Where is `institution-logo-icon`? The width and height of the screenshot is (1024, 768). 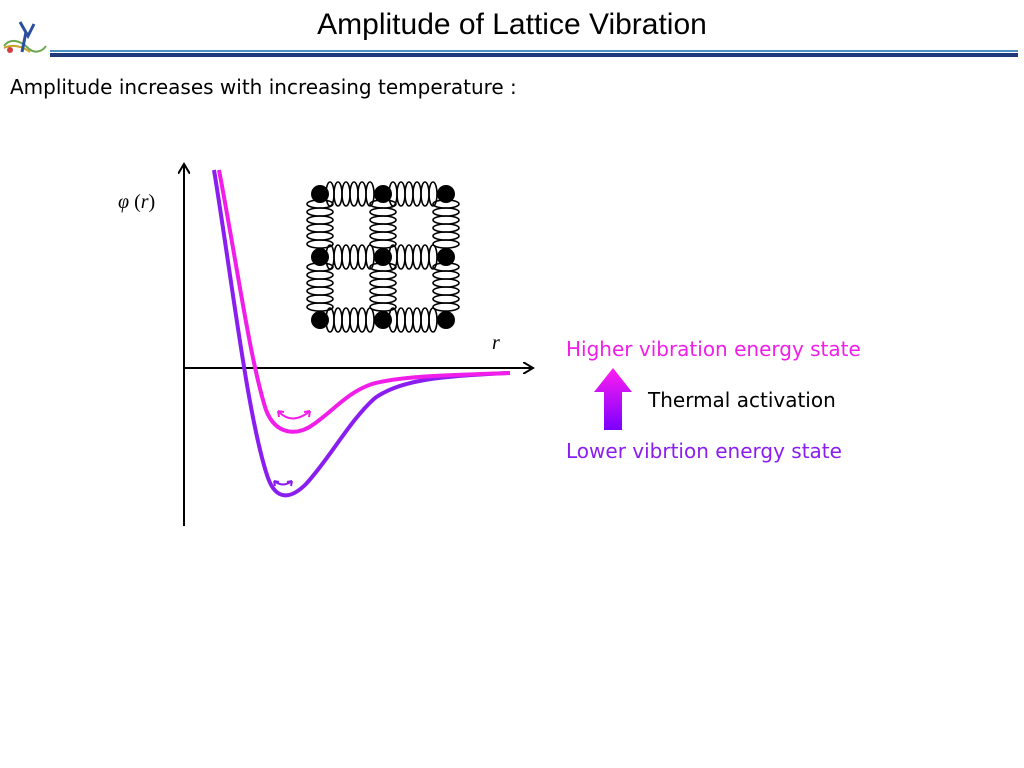 institution-logo-icon is located at coordinates (25, 37).